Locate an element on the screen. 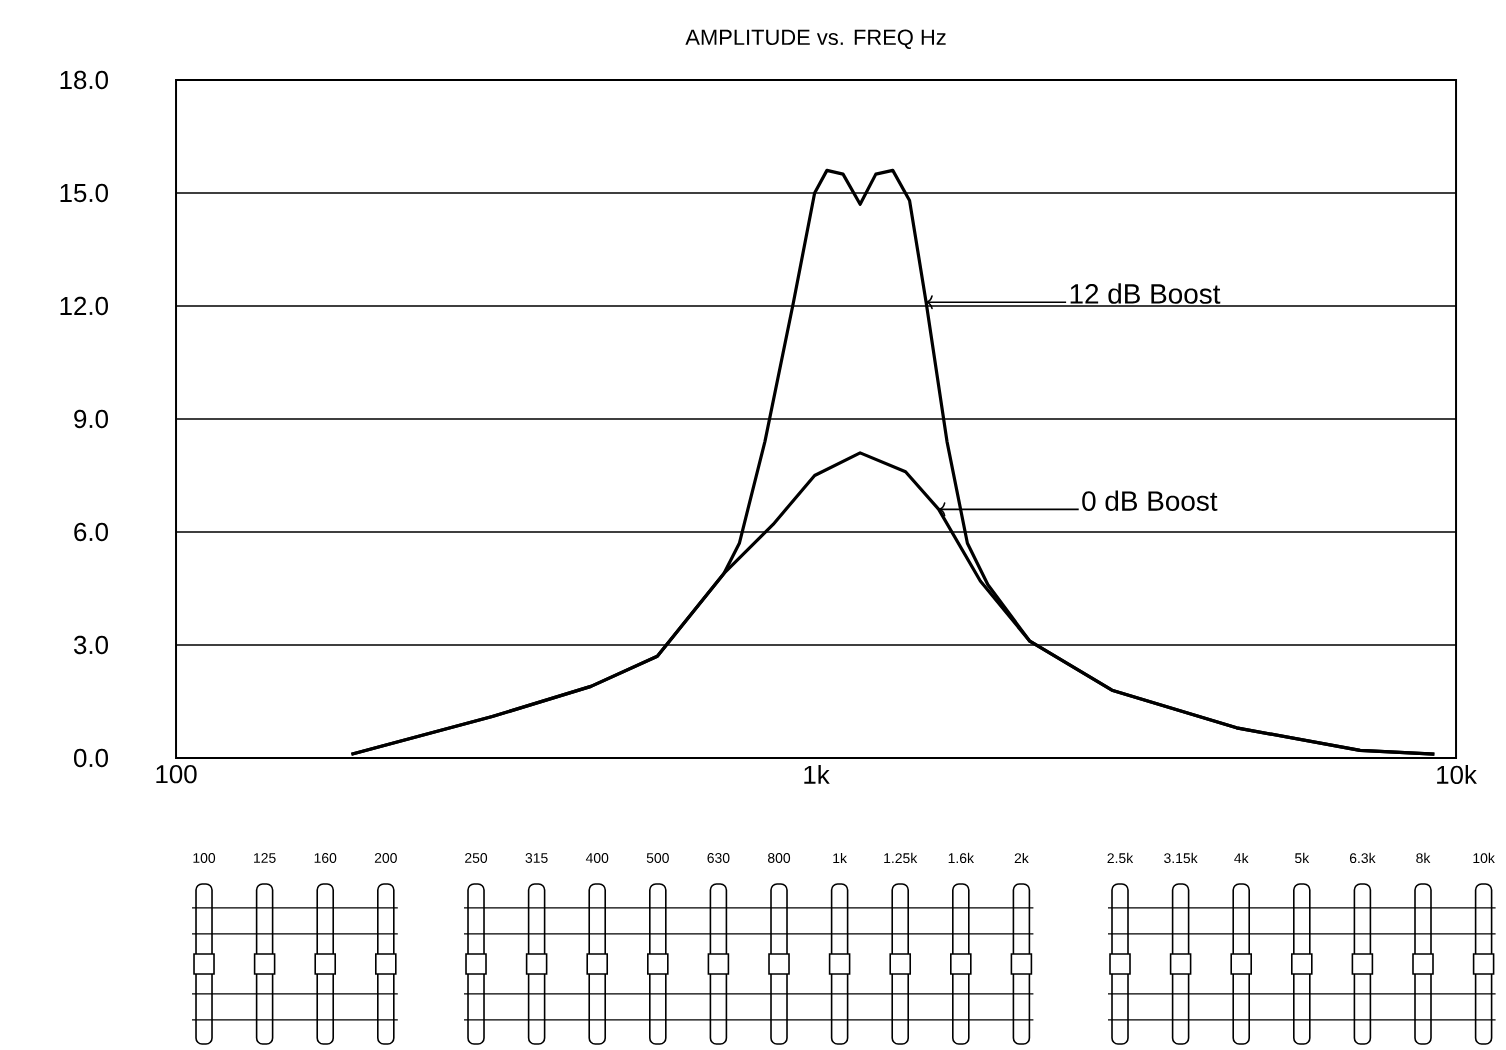  y-tick-label: 6.0 is located at coordinates (91, 532).